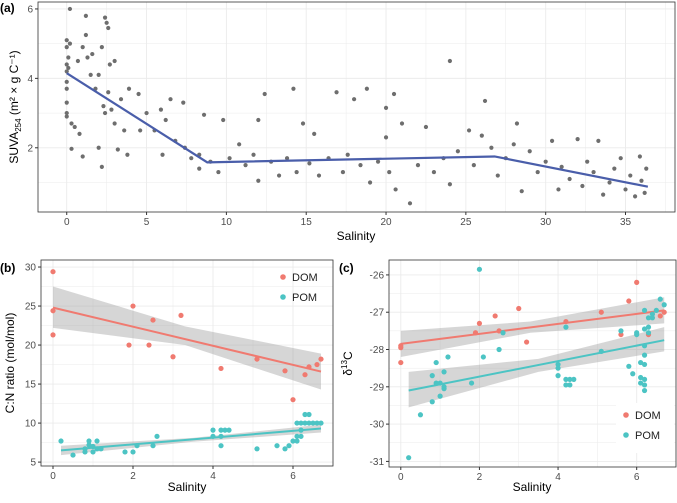 Image resolution: width=677 pixels, height=503 pixels. I want to click on x-tick-label: 4, so click(213, 476).